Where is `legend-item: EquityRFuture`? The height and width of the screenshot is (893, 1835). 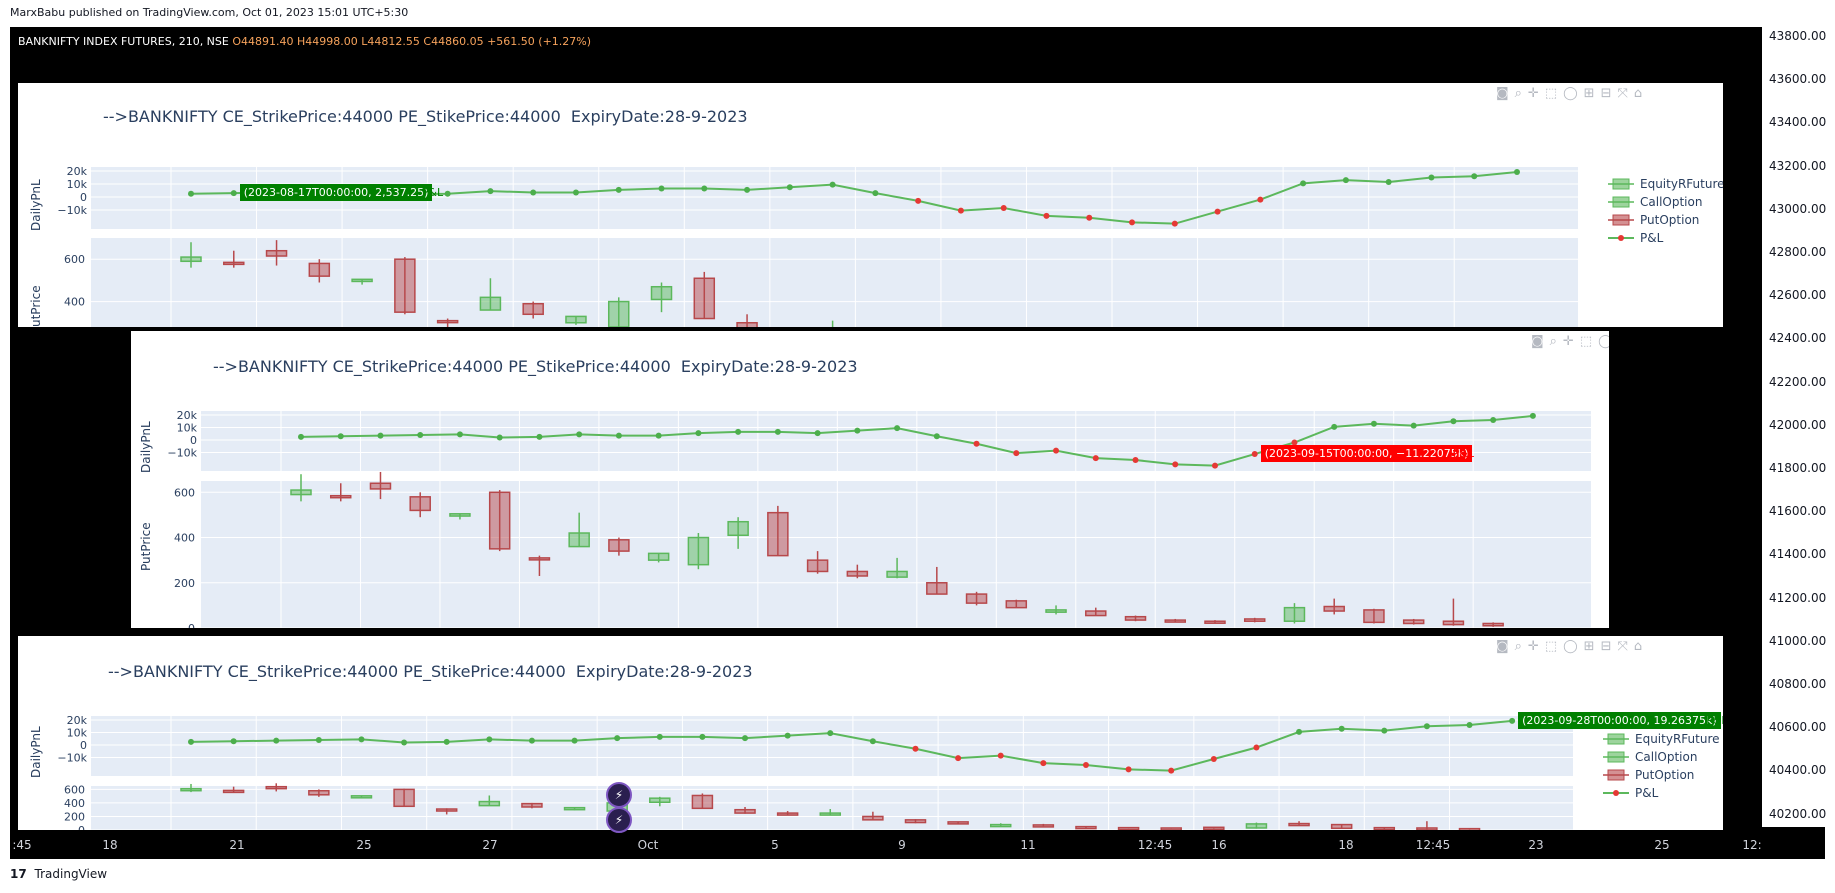
legend-item: EquityRFuture is located at coordinates (1661, 739).